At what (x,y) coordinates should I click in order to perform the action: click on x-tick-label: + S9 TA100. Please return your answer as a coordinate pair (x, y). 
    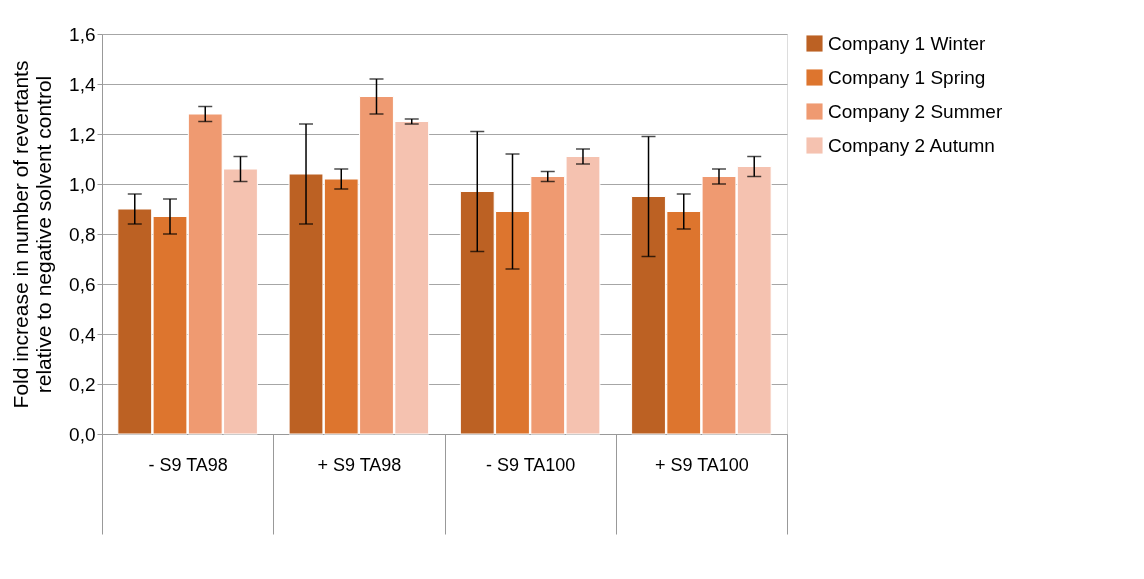
    Looking at the image, I should click on (701, 464).